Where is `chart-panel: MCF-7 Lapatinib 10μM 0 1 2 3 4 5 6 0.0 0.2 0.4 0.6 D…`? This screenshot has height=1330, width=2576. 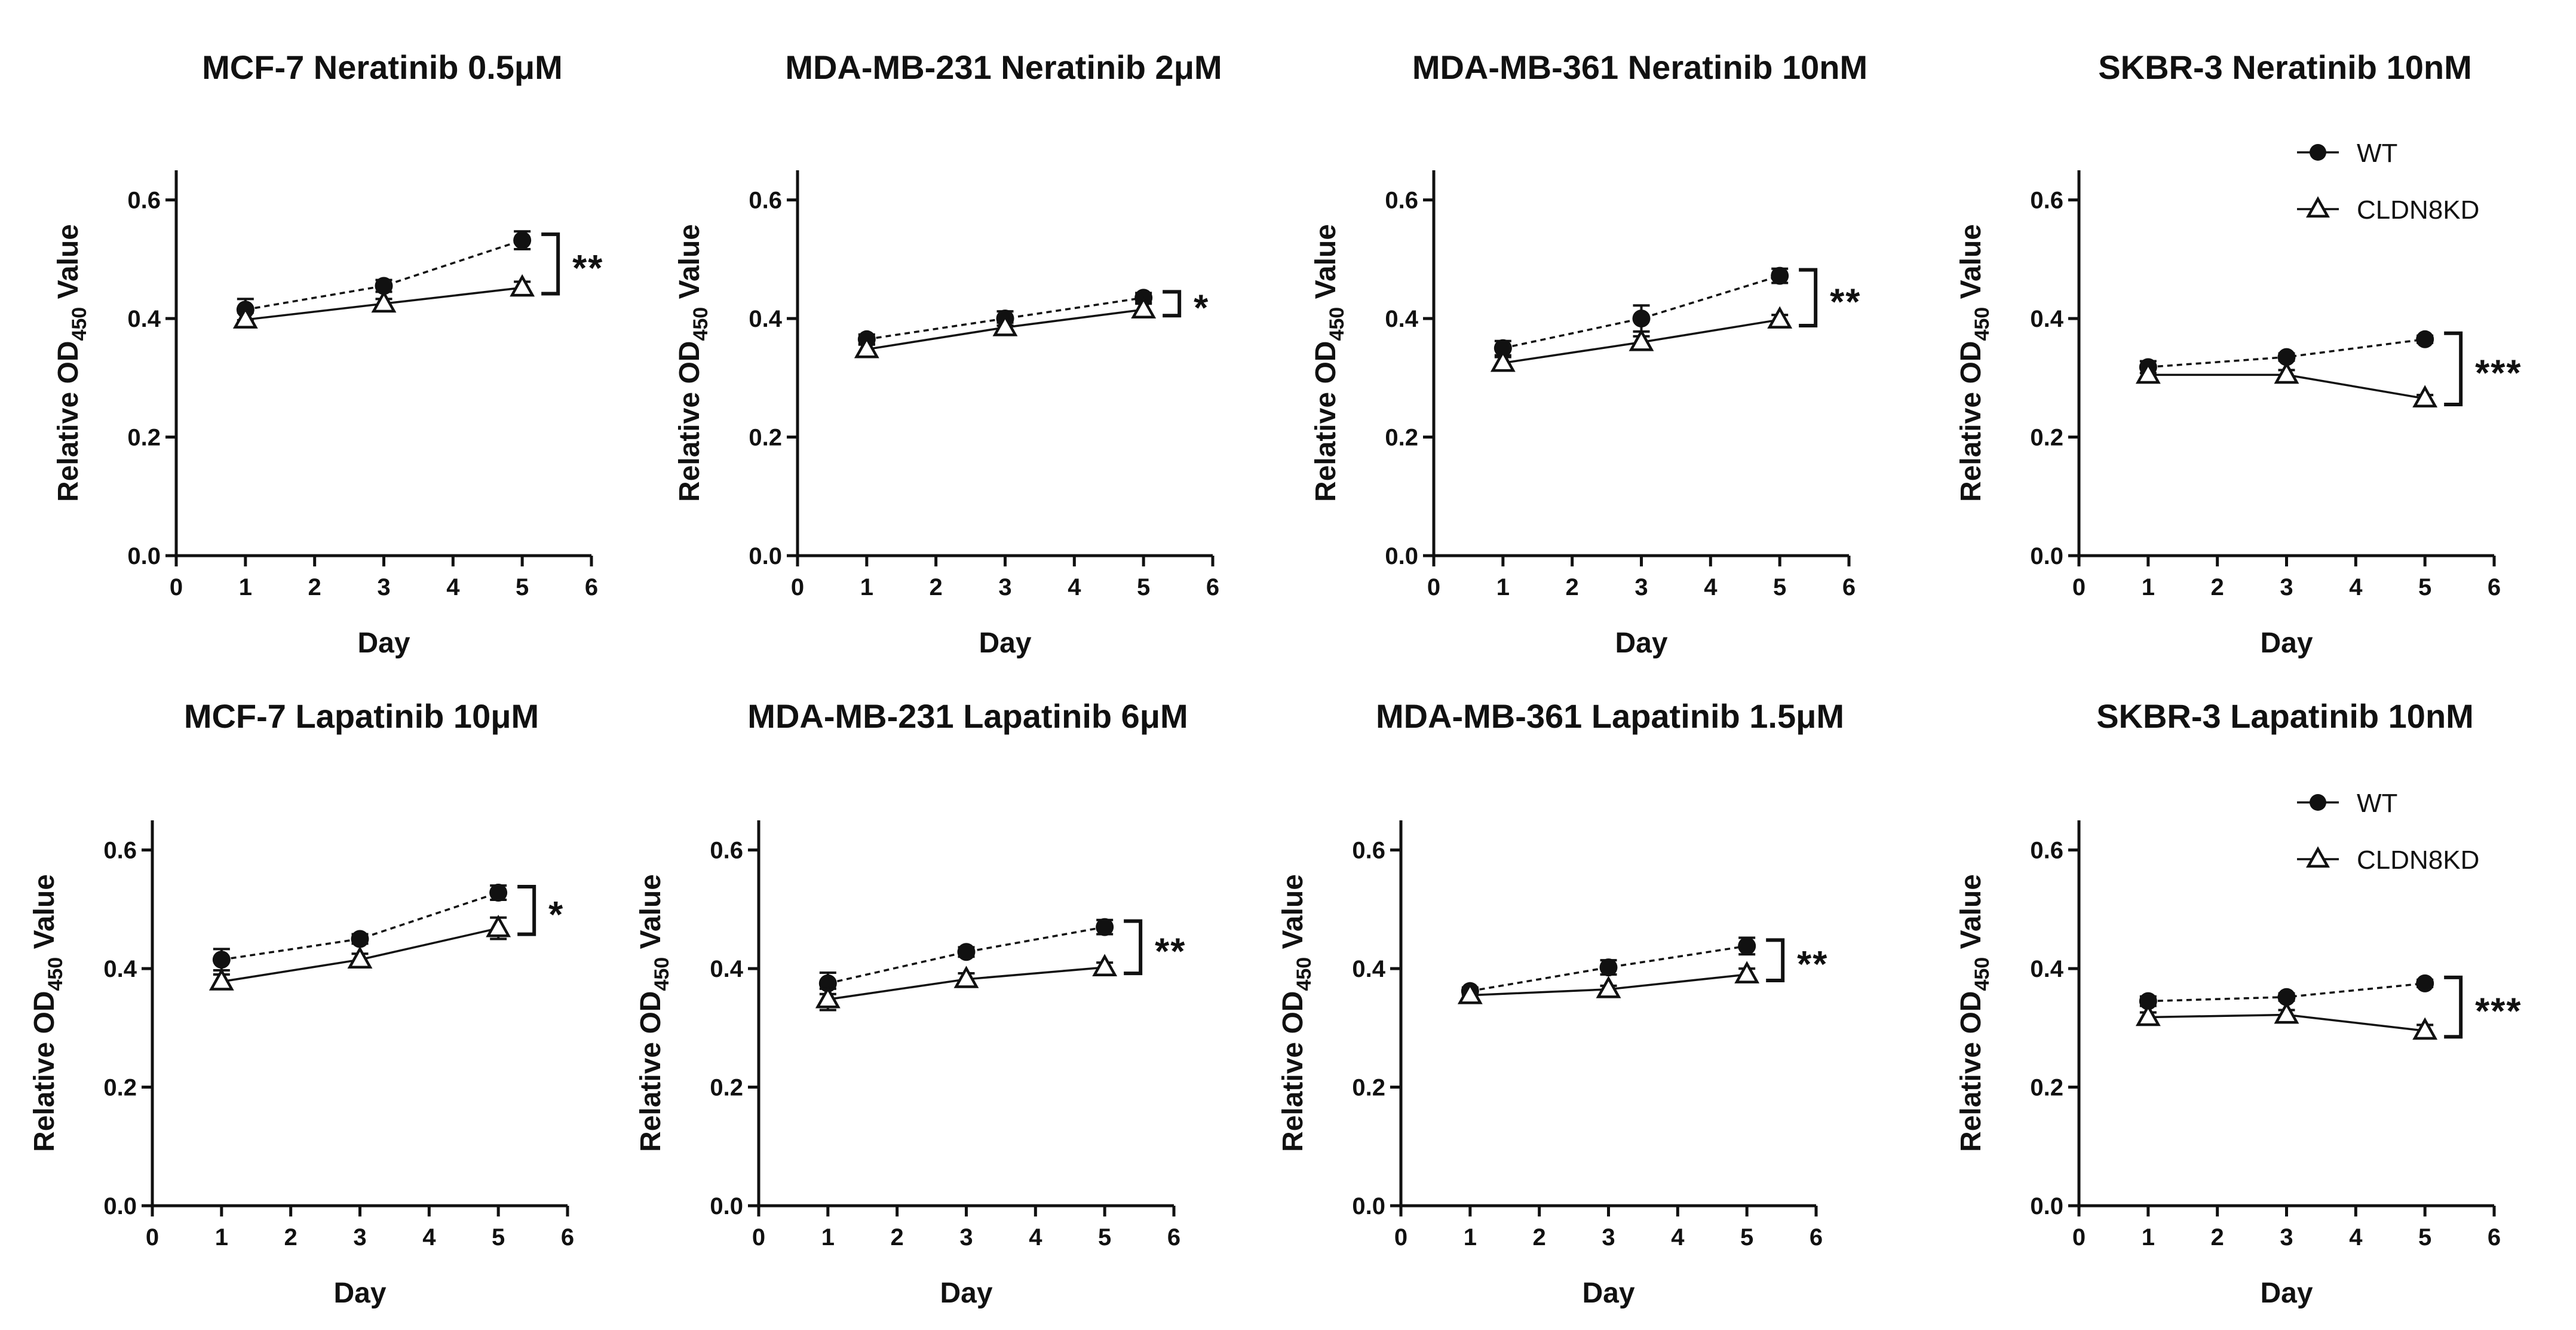 chart-panel: MCF-7 Lapatinib 10μM 0 1 2 3 4 5 6 0.0 0.2 0.4 0.6 D… is located at coordinates (301, 1003).